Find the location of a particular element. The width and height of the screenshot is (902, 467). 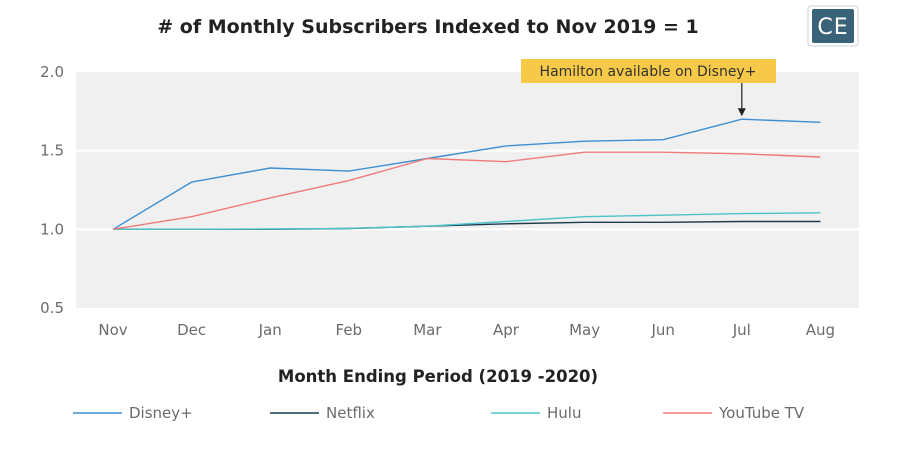

logo: CE is located at coordinates (833, 26).